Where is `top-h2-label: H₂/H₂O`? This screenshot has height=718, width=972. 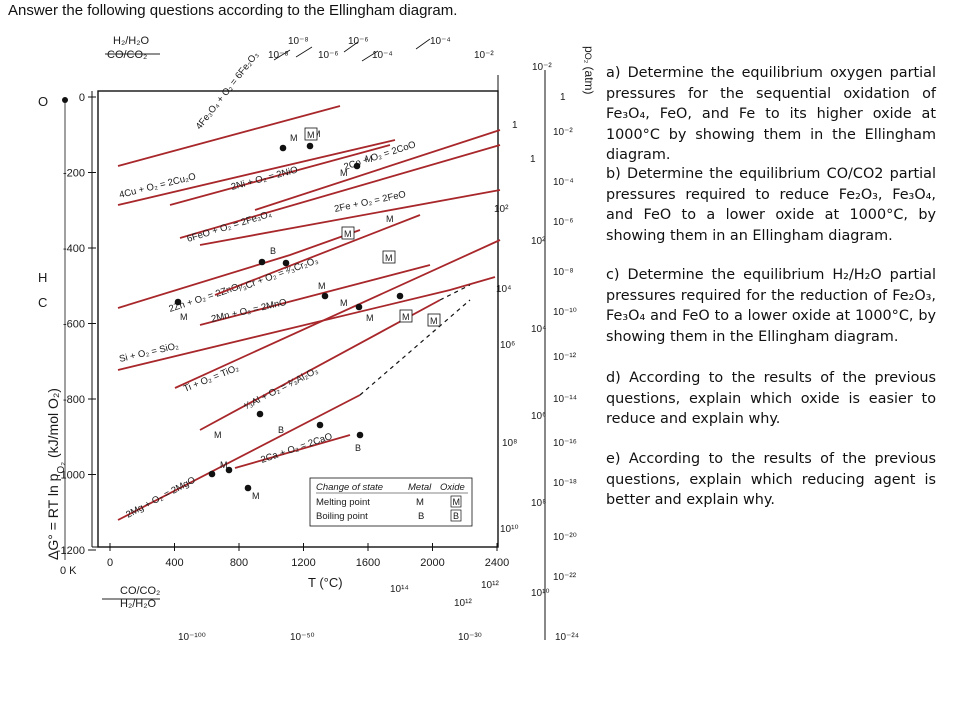
top-h2-label: H₂/H₂O is located at coordinates (131, 41).